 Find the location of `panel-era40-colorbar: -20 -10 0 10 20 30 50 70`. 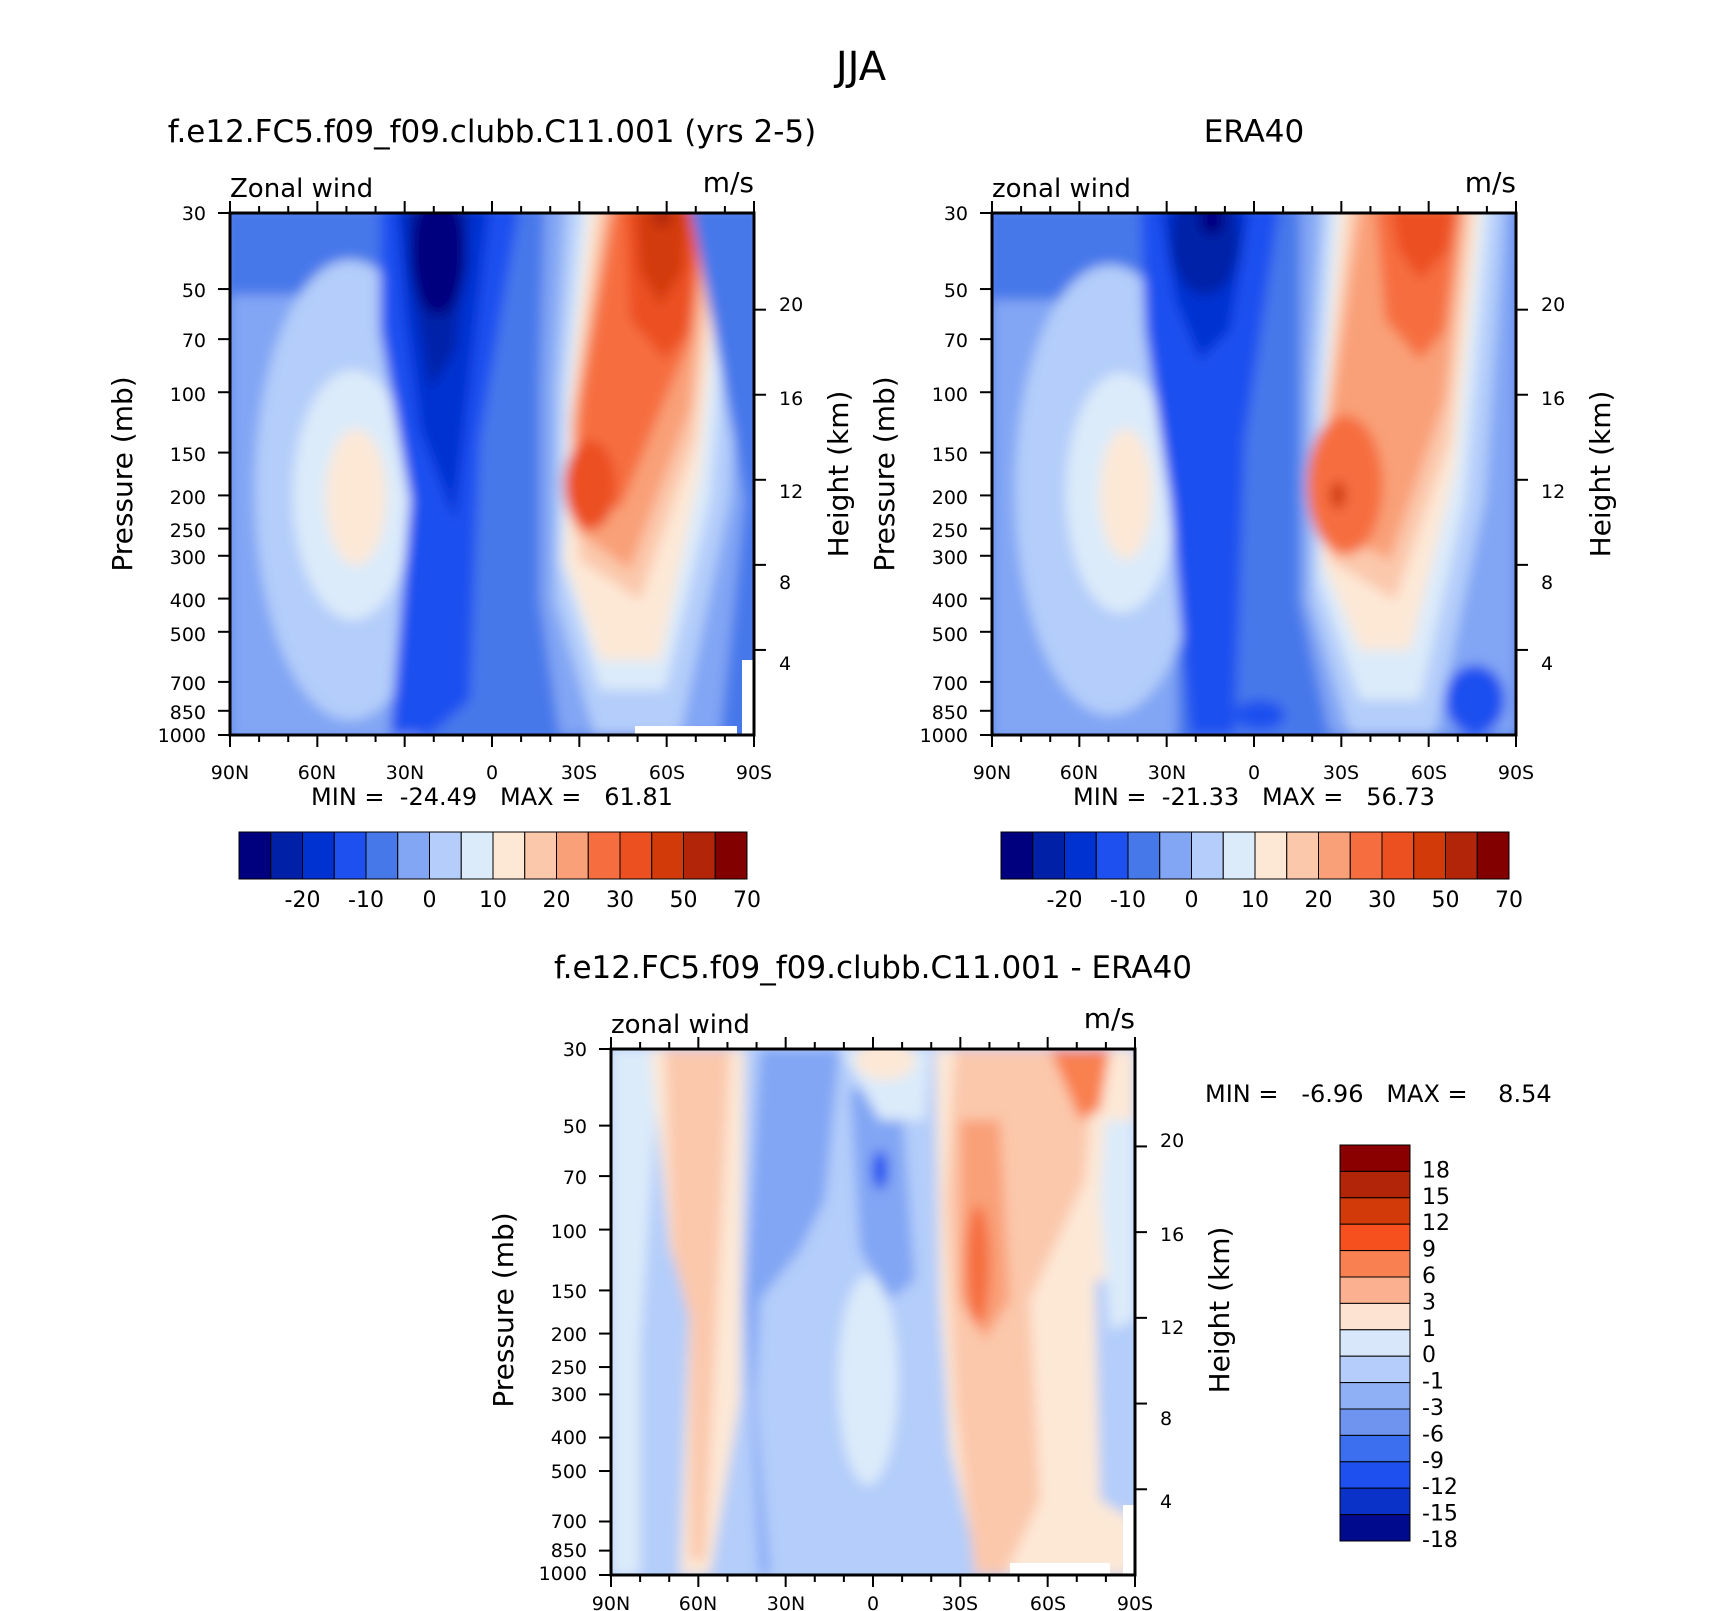

panel-era40-colorbar: -20 -10 0 10 20 30 50 70 is located at coordinates (1261, 872).